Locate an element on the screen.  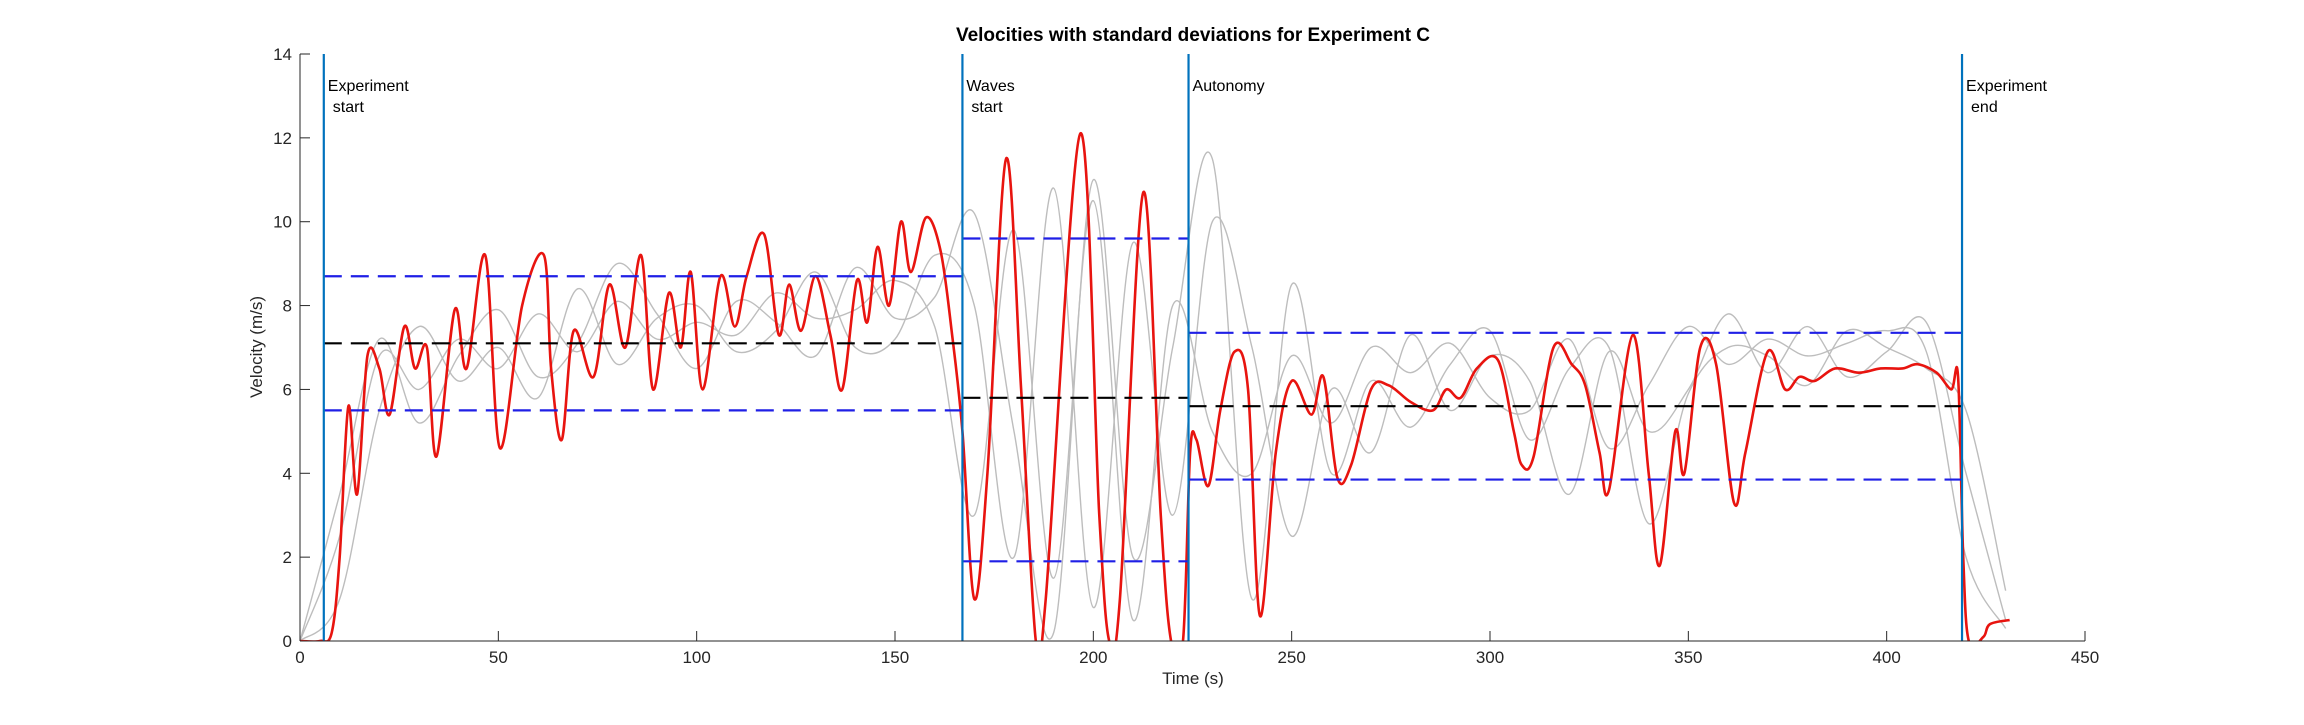
x-tick-label: 350 is located at coordinates (1688, 657).